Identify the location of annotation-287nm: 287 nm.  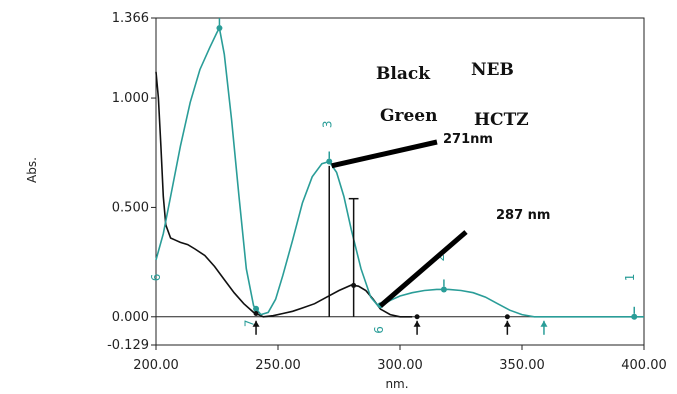
(523, 215).